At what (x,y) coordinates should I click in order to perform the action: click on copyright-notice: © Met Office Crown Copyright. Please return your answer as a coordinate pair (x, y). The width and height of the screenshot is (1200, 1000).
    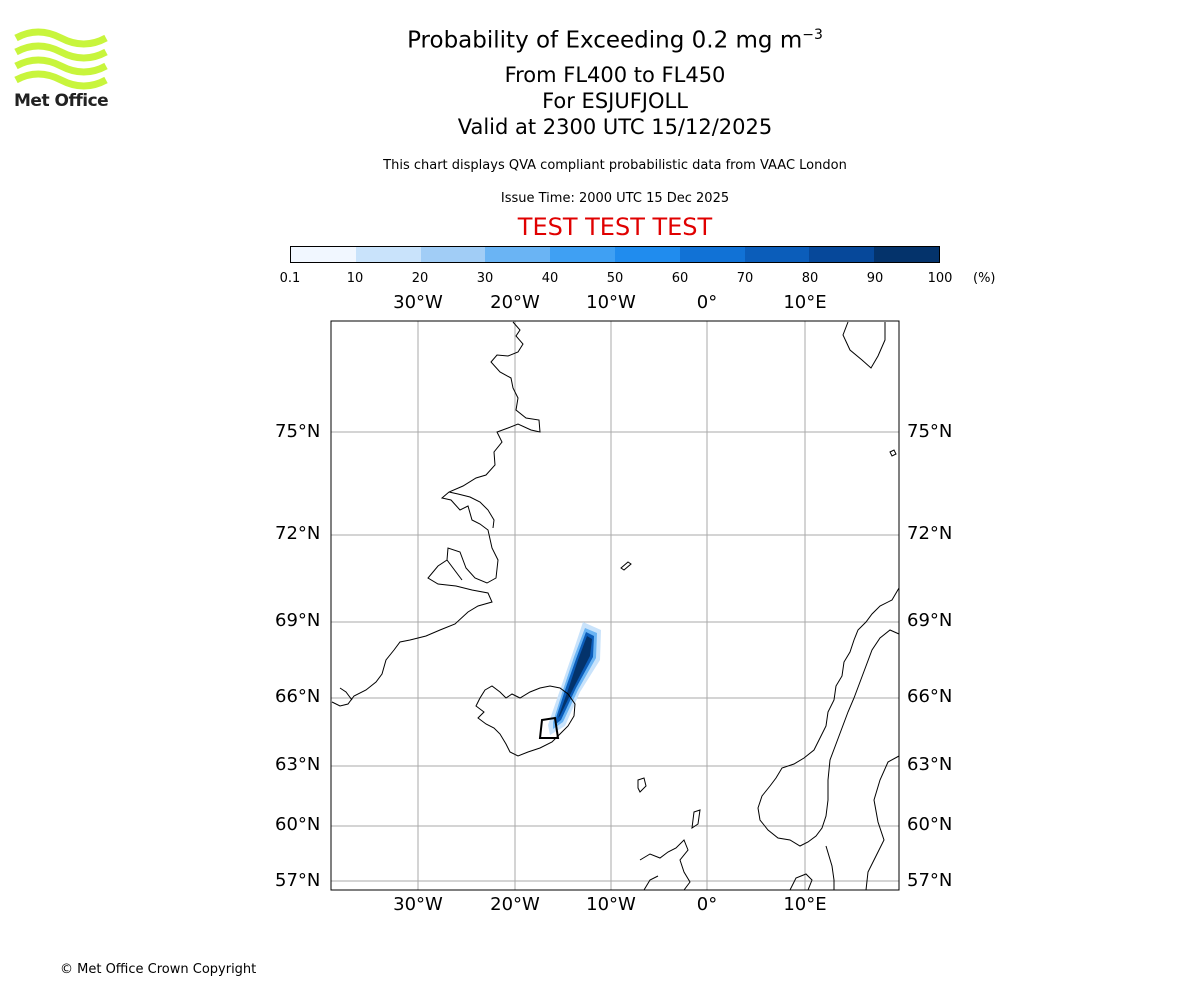
    Looking at the image, I should click on (158, 969).